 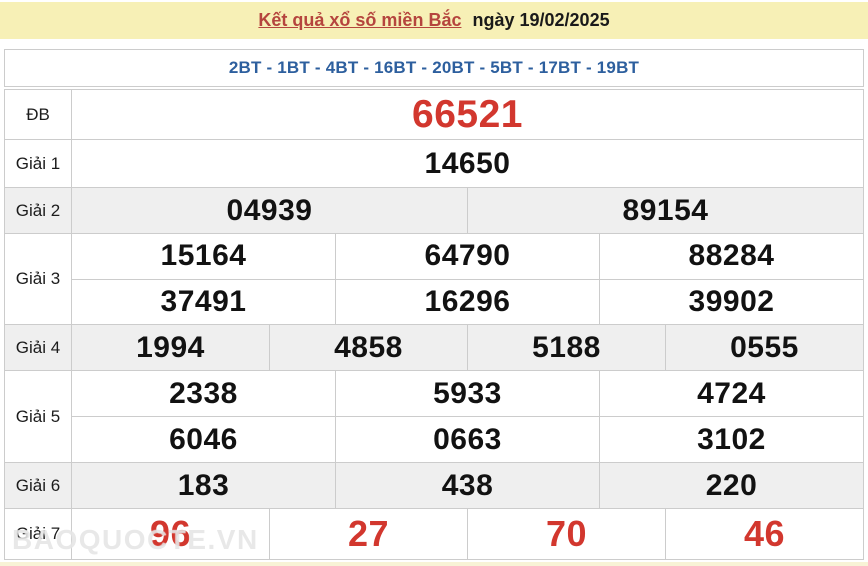 I want to click on table-row: ĐB 66521, so click(x=434, y=114).